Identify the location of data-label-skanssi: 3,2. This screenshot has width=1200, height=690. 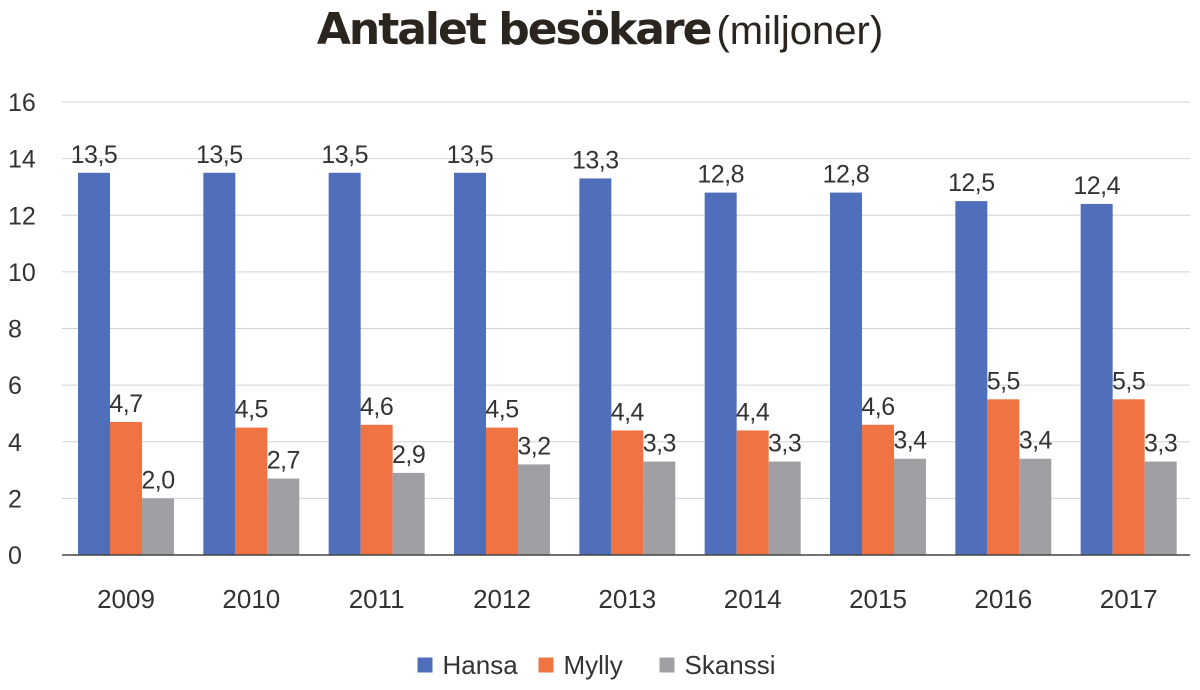
(533, 446).